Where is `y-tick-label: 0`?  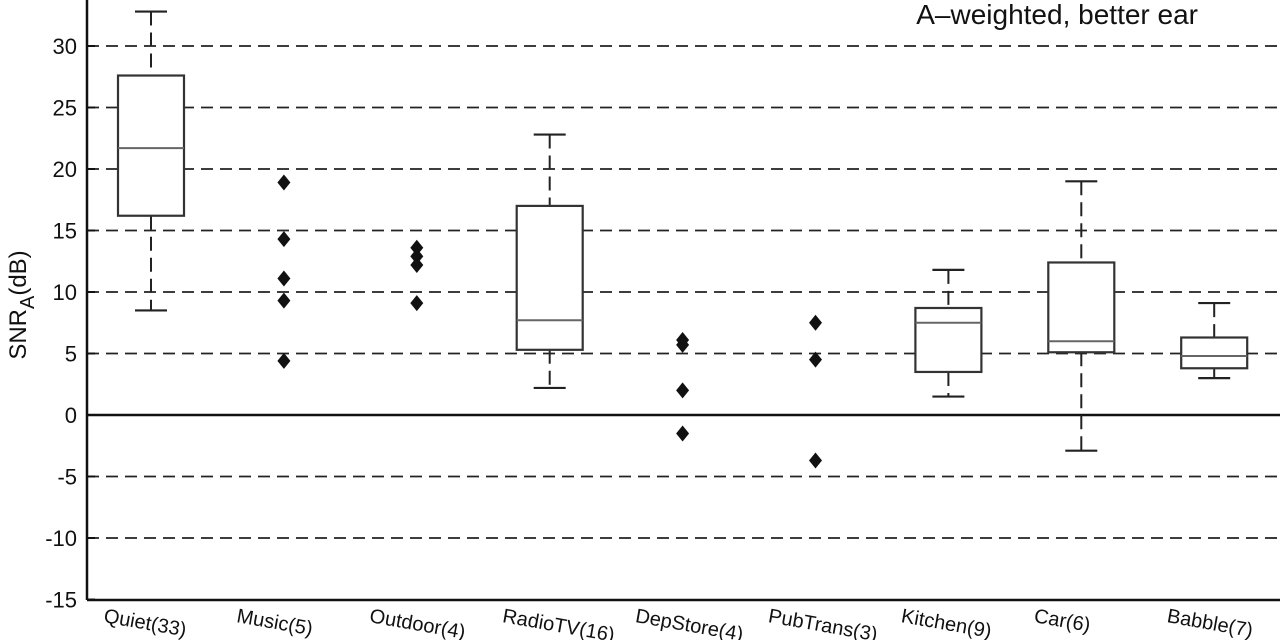 y-tick-label: 0 is located at coordinates (71, 415).